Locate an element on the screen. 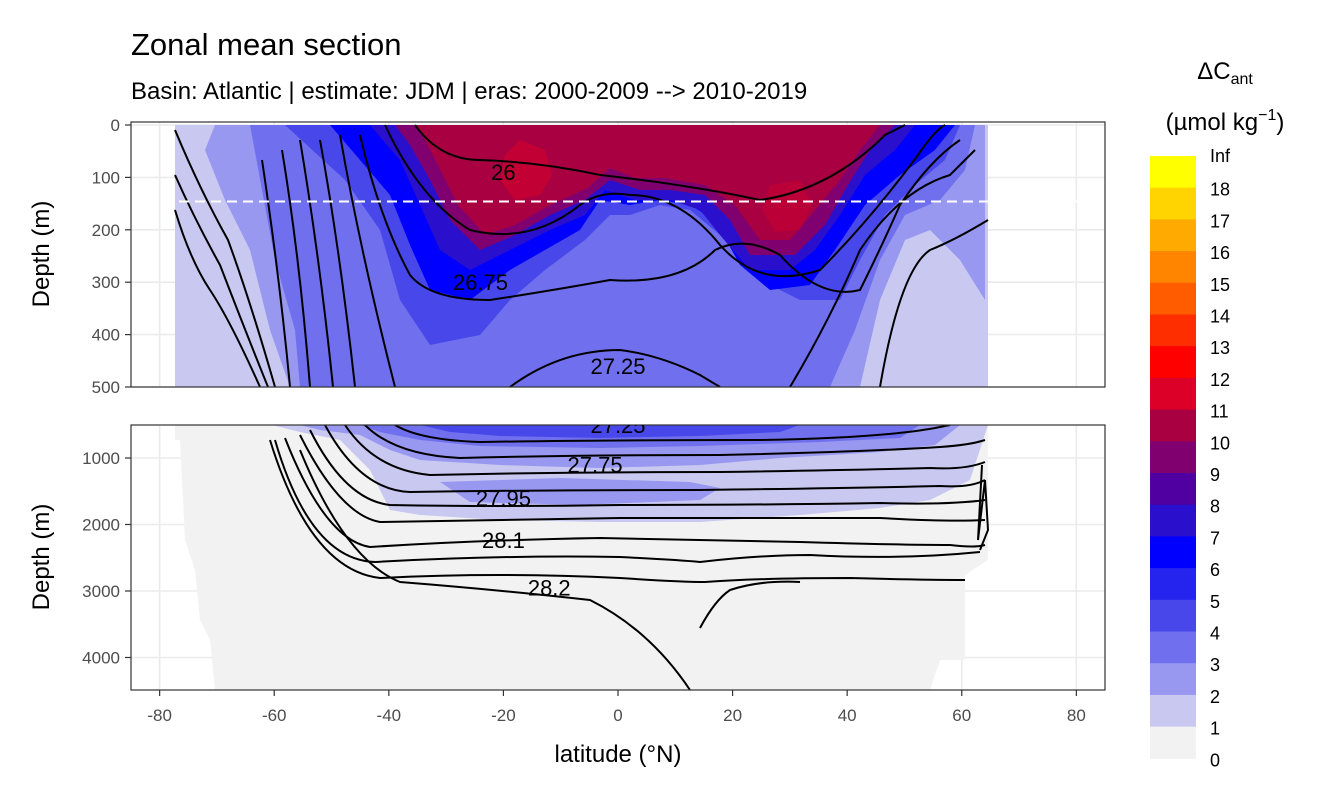 Image resolution: width=1344 pixels, height=806 pixels. legend-bin-label: 3 is located at coordinates (1215, 665).